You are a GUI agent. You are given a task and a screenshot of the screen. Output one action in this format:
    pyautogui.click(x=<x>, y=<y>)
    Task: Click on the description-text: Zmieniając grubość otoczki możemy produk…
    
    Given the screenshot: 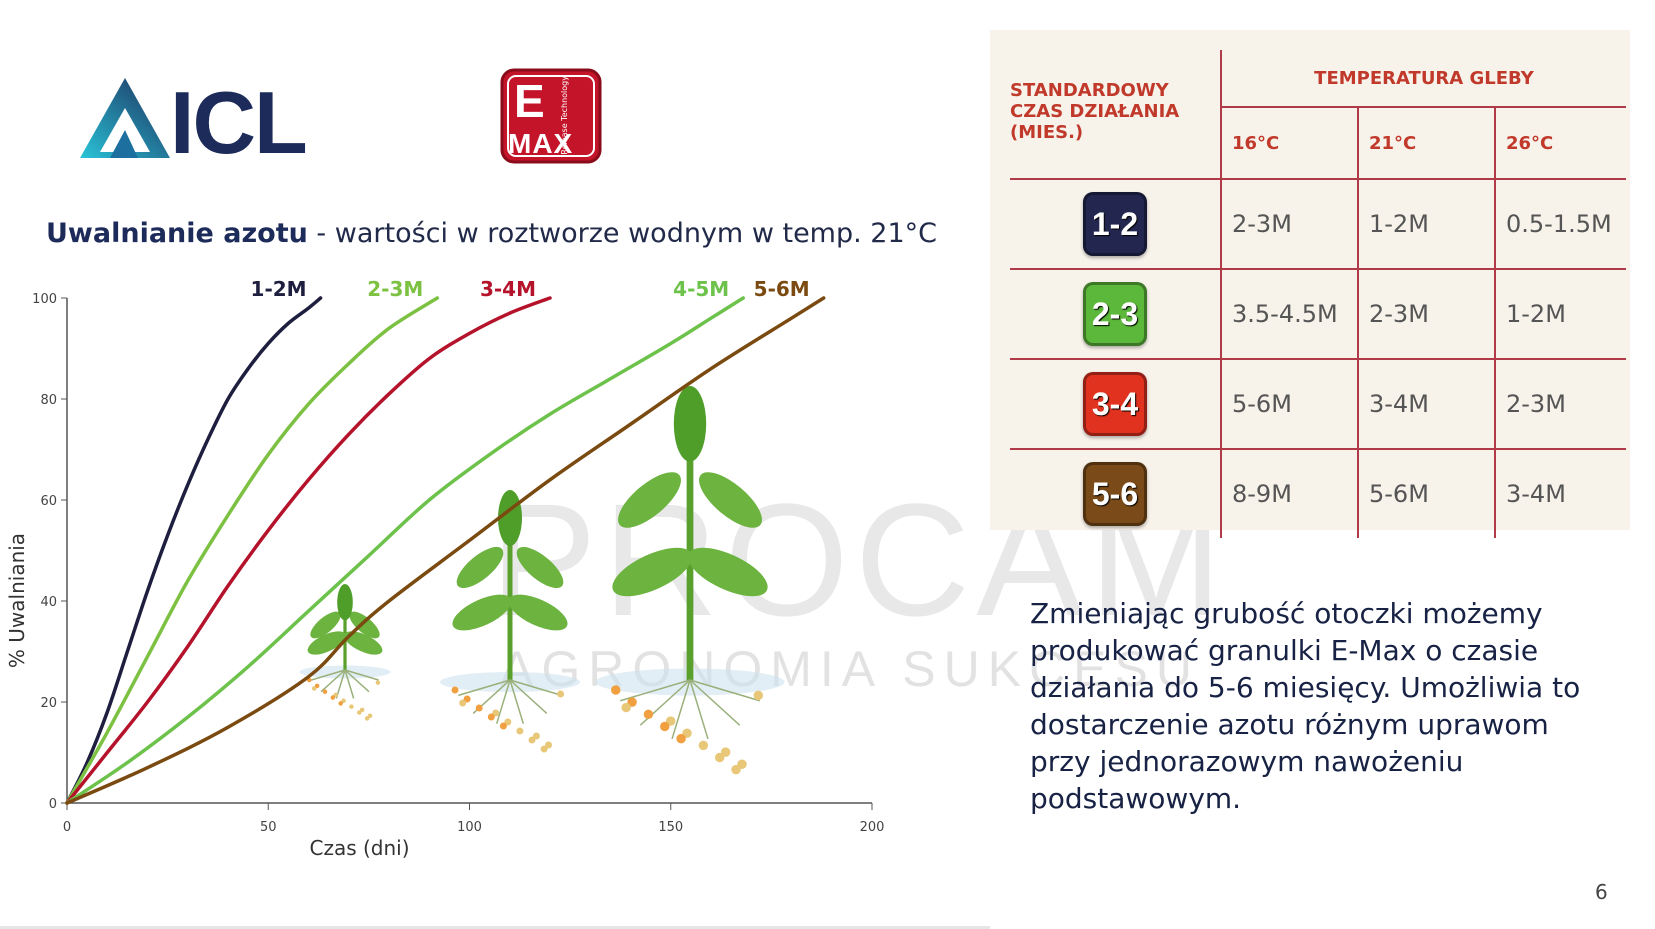 What is the action you would take?
    pyautogui.click(x=1305, y=706)
    